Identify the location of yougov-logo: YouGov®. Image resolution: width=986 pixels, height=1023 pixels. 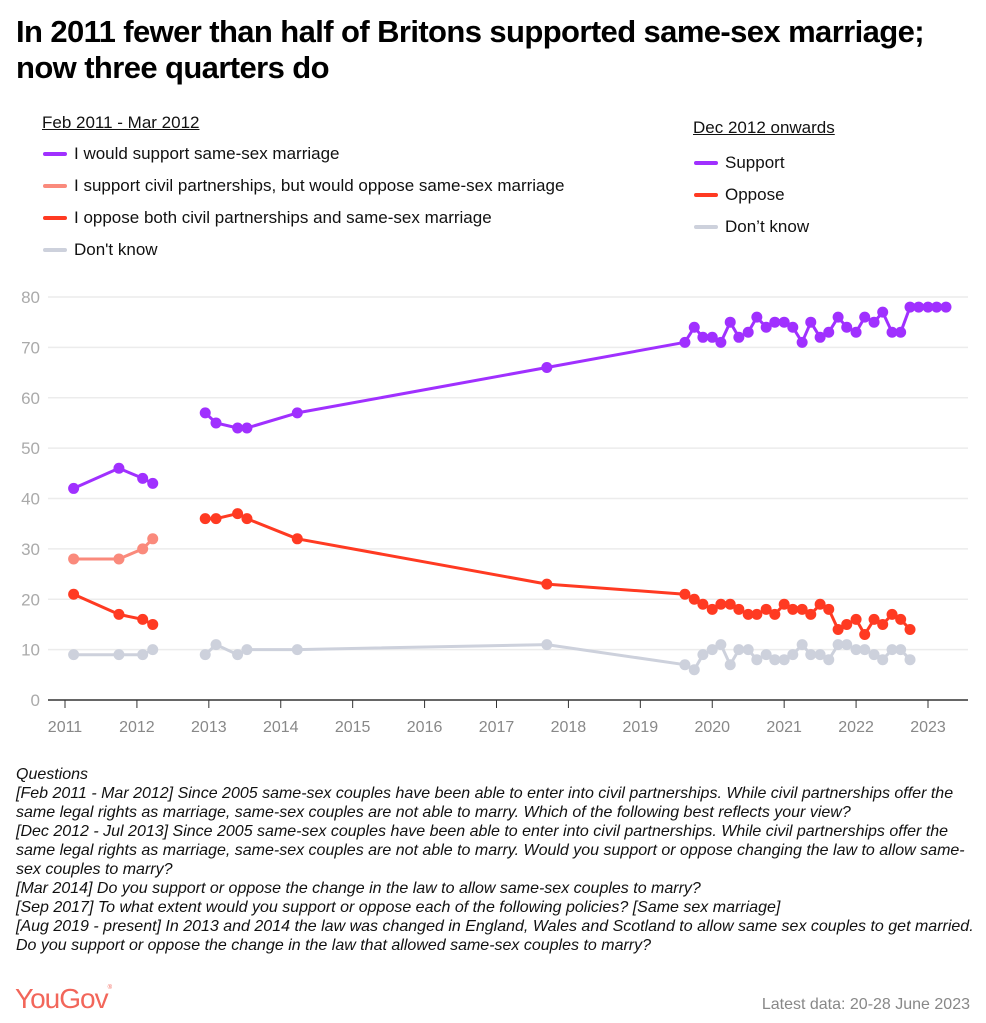
(63, 999).